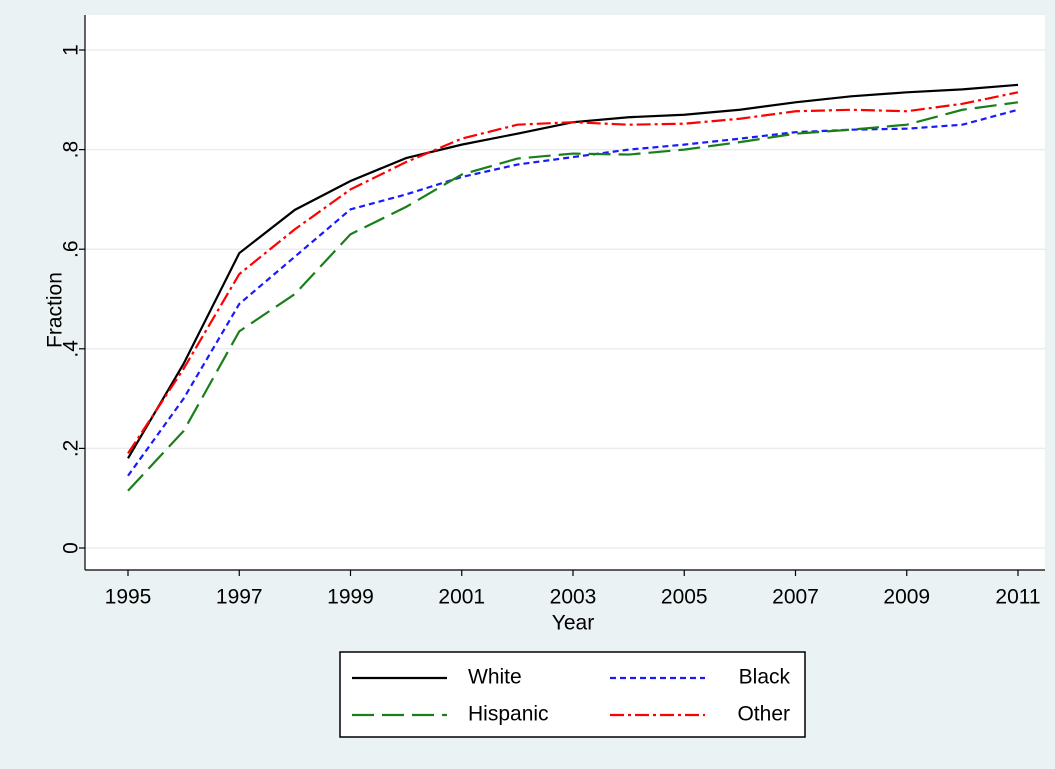  What do you see at coordinates (55, 310) in the screenshot?
I see `y-axis-title: Fraction` at bounding box center [55, 310].